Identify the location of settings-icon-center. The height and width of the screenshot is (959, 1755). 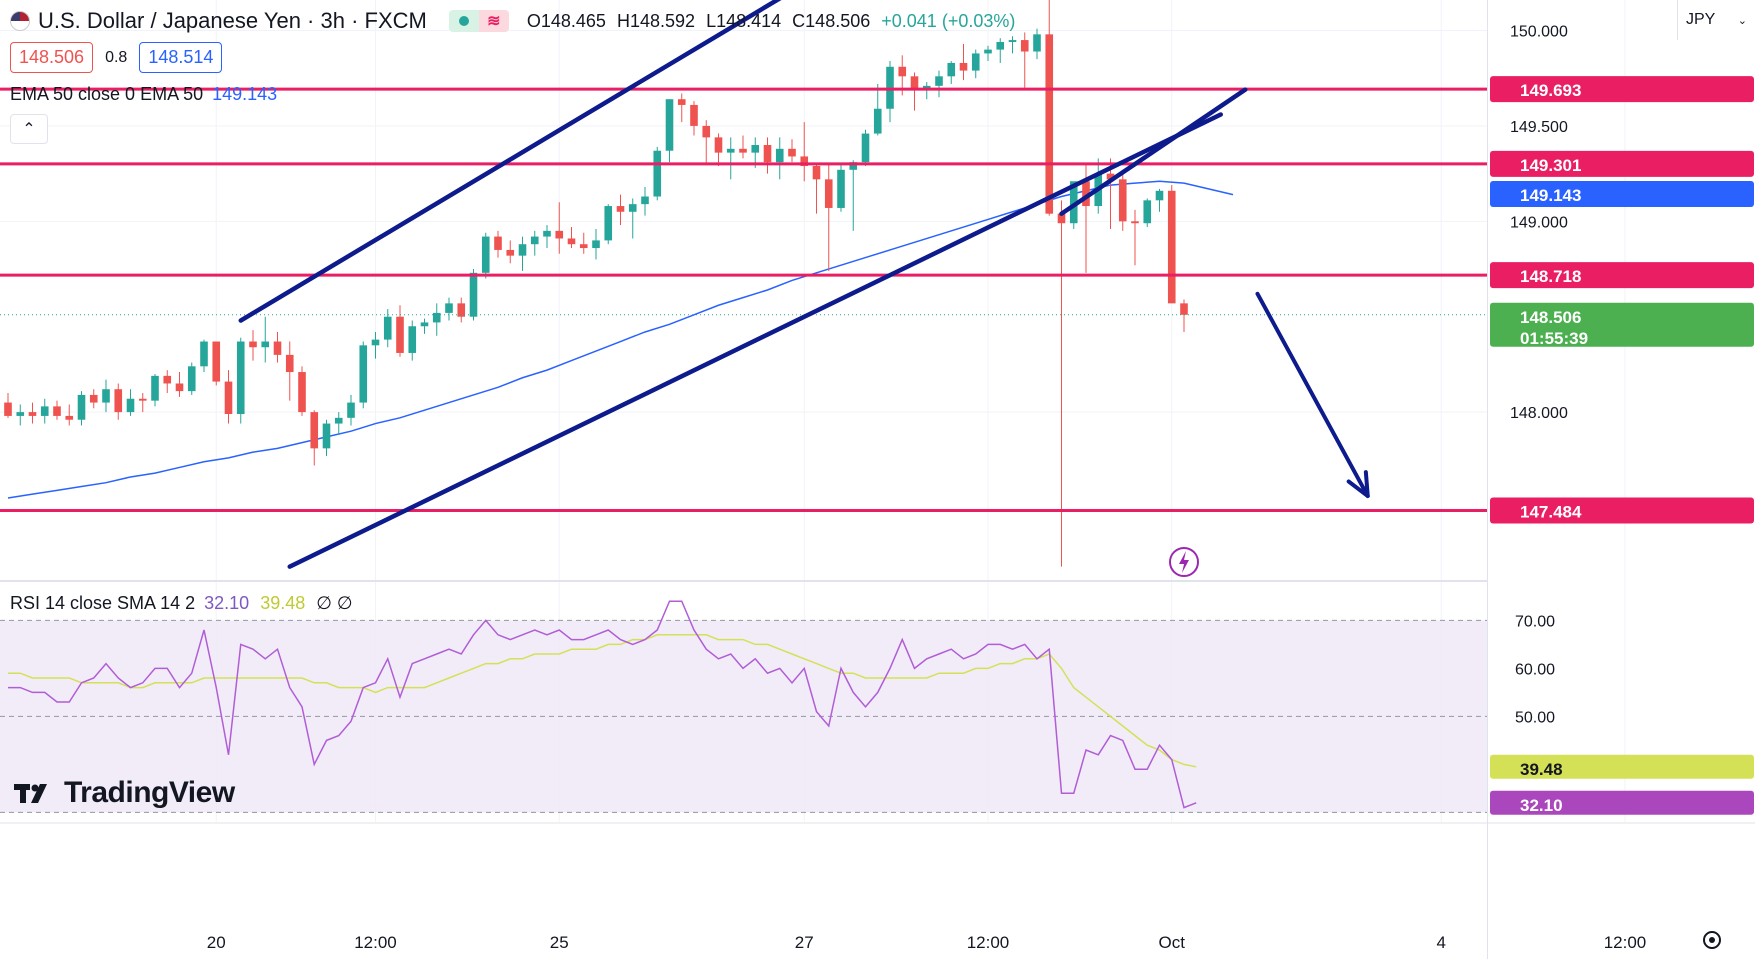
(1712, 940).